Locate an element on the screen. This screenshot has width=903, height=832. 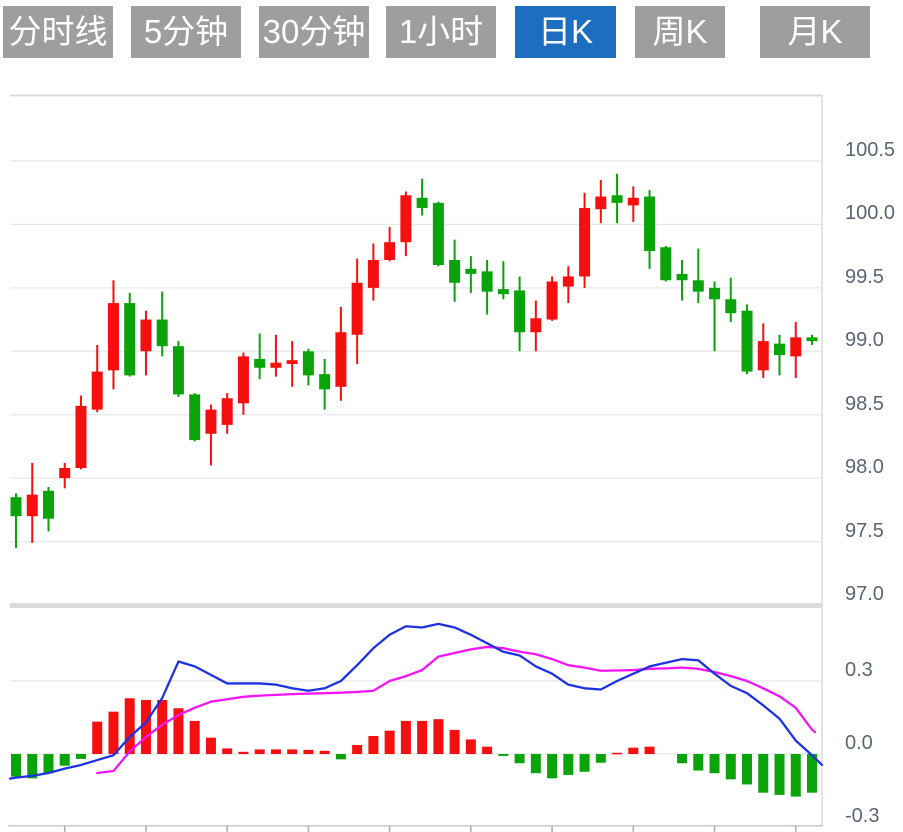
tab-daily-k: 日K is located at coordinates (565, 32).